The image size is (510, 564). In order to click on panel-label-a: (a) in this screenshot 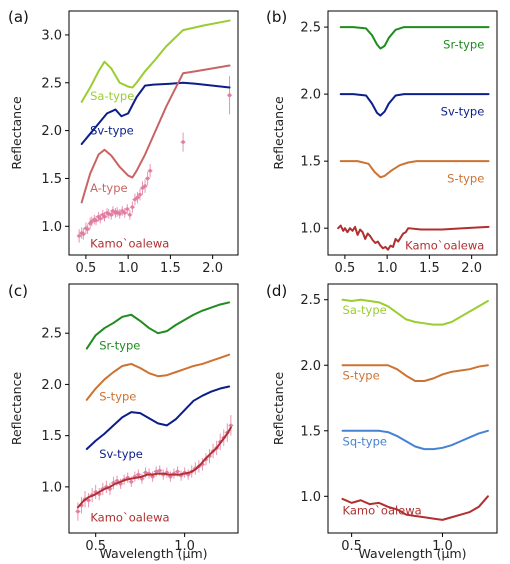, I will do `click(18, 17)`.